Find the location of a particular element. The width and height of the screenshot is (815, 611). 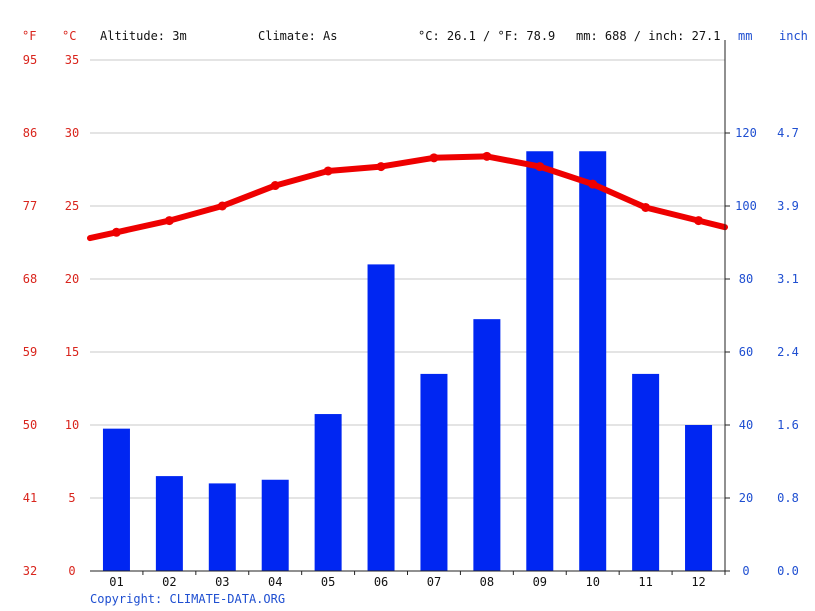

month-tick-label: 10 is located at coordinates (592, 582).